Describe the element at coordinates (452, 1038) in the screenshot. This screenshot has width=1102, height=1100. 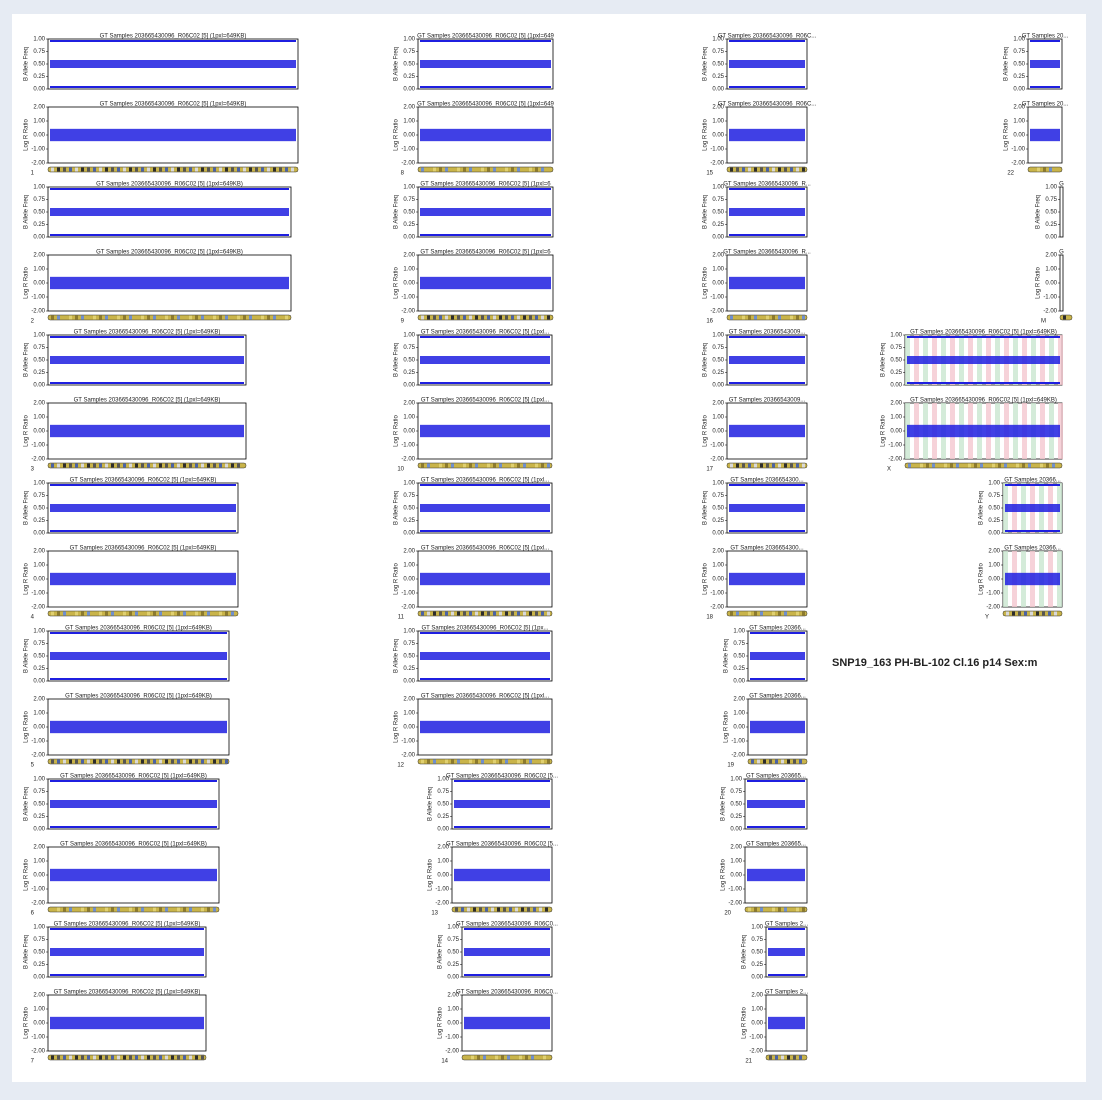
I see `y-tick-label: -1.00` at that location.